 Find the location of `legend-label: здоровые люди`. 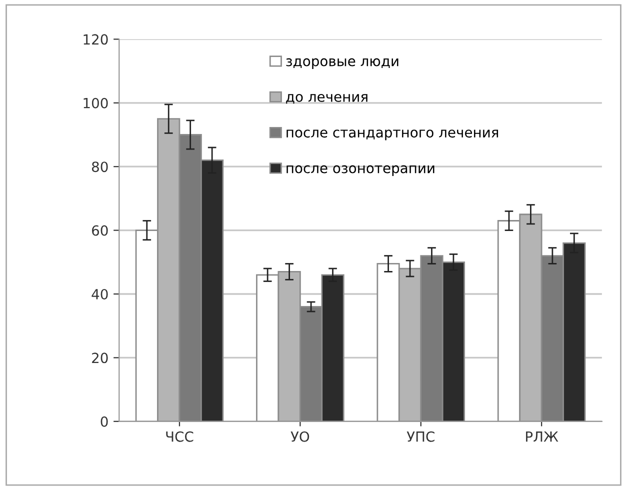

legend-label: здоровые люди is located at coordinates (342, 63).